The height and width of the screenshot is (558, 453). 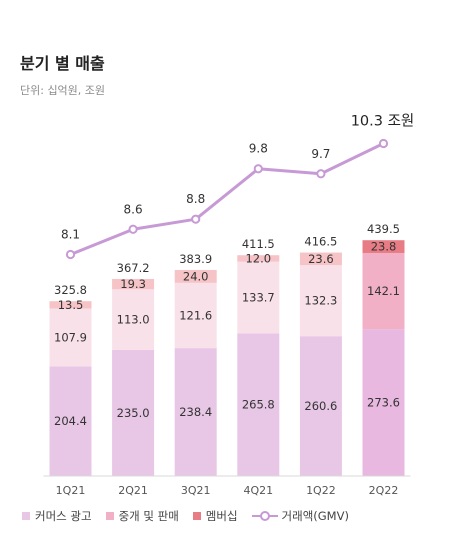 I want to click on unit-caption: 단위: 십억원, 조원, so click(x=63, y=90).